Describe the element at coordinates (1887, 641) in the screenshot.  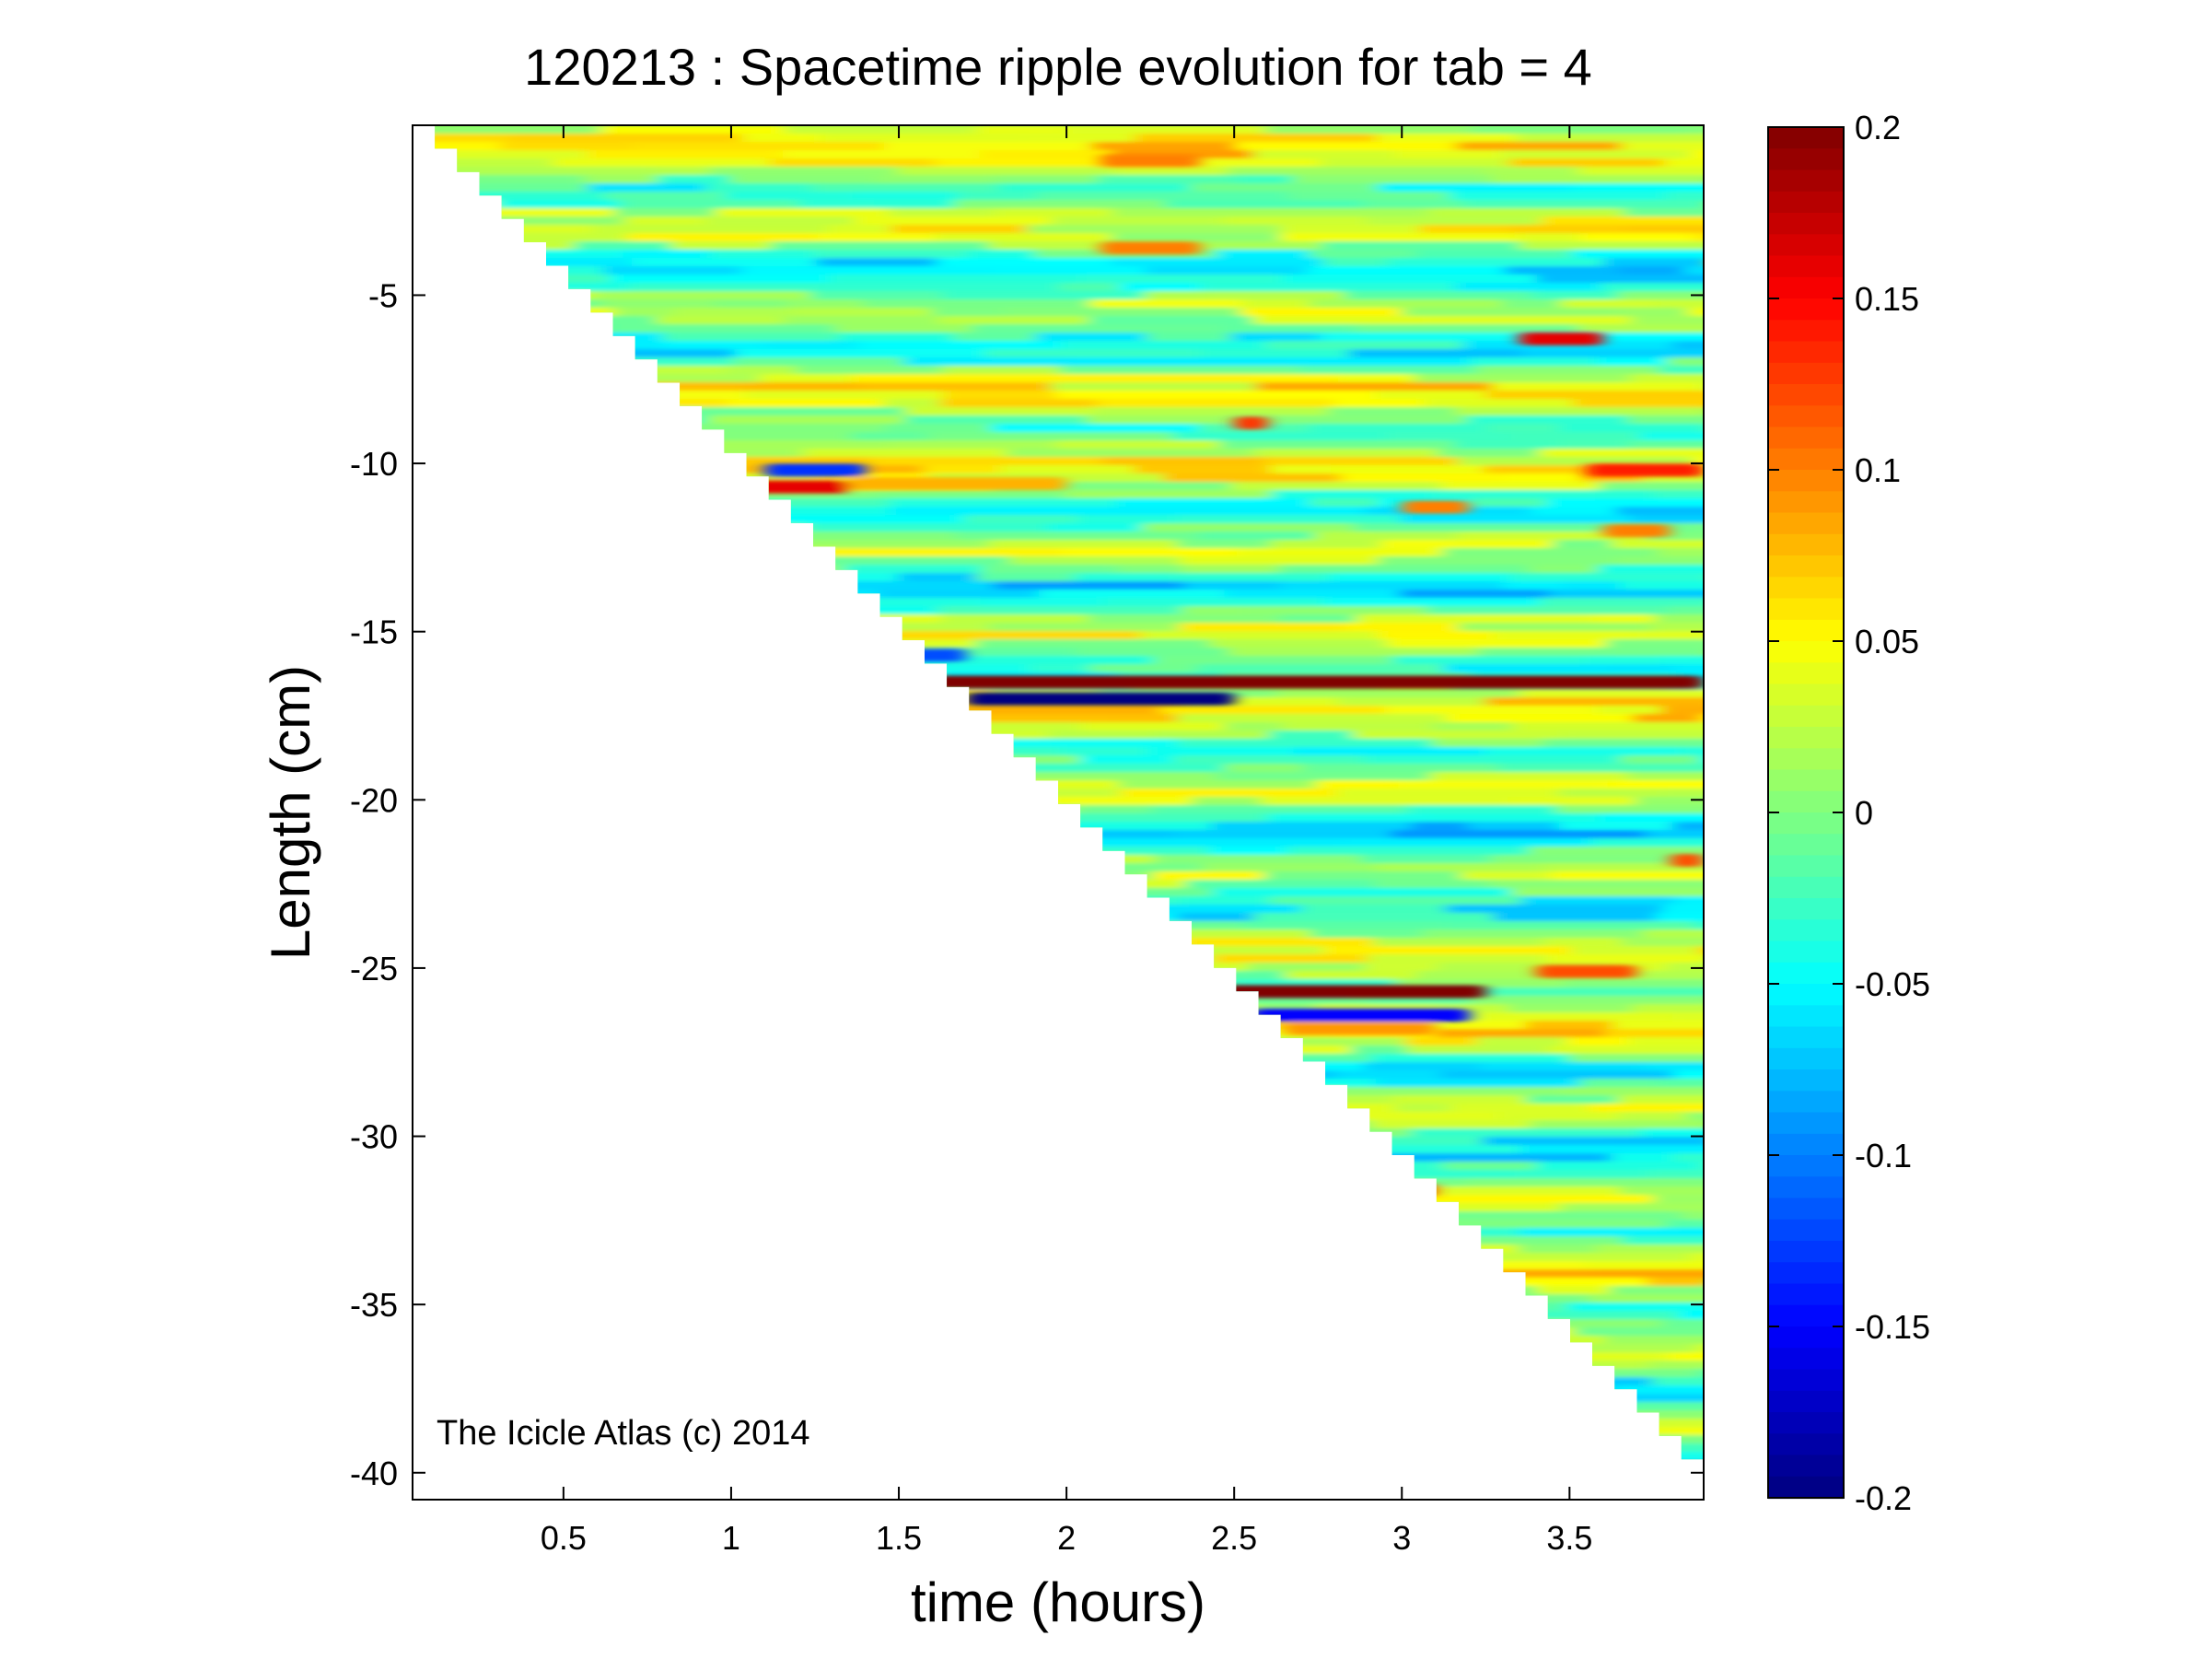
I see `colorbar-tick-label: 0.05` at that location.